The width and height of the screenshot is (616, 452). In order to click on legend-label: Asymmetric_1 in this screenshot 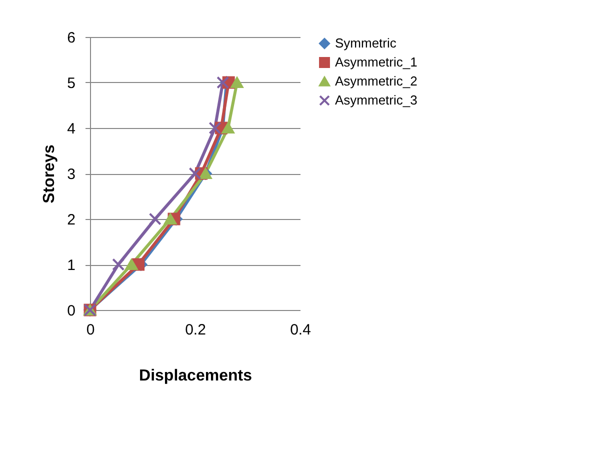, I will do `click(376, 62)`.